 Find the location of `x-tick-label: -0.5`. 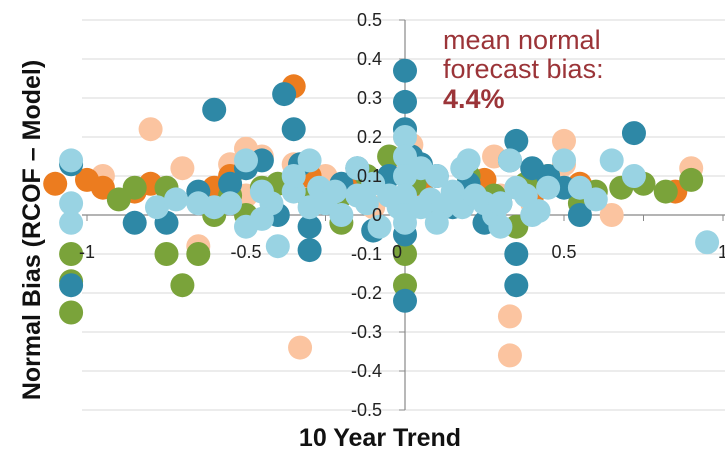

x-tick-label: -0.5 is located at coordinates (245, 252).